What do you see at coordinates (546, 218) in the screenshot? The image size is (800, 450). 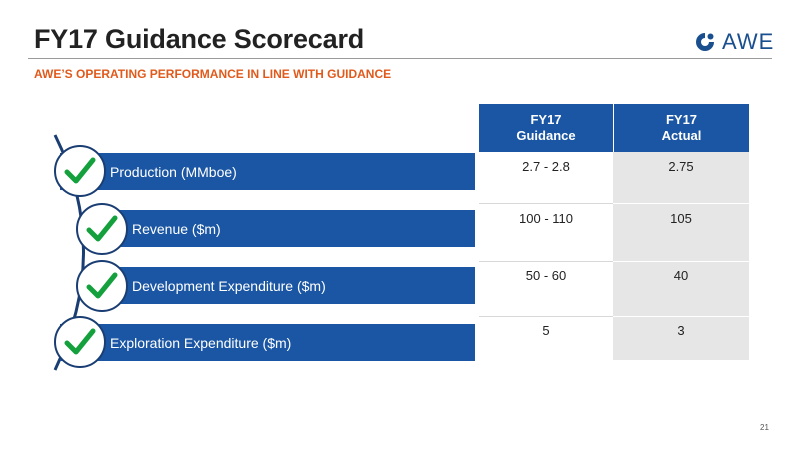 I see `guidance-value-revenue: 100 - 110` at bounding box center [546, 218].